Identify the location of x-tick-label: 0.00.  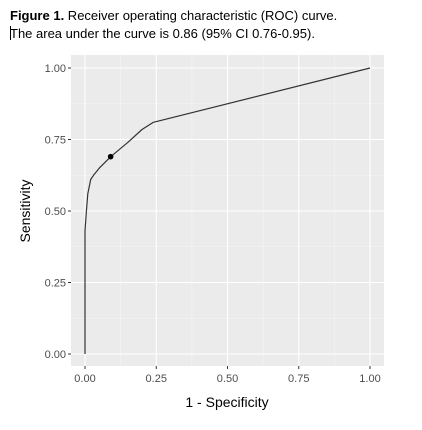
(84, 379).